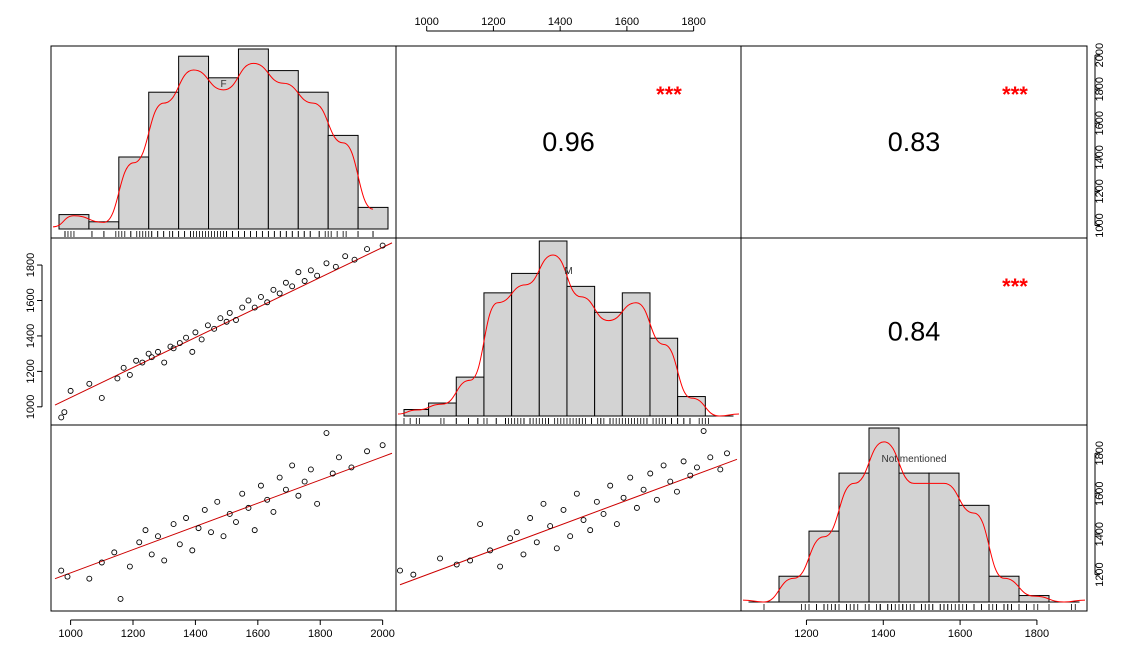 The image size is (1137, 664). I want to click on correlation-value: 0.83, so click(914, 142).